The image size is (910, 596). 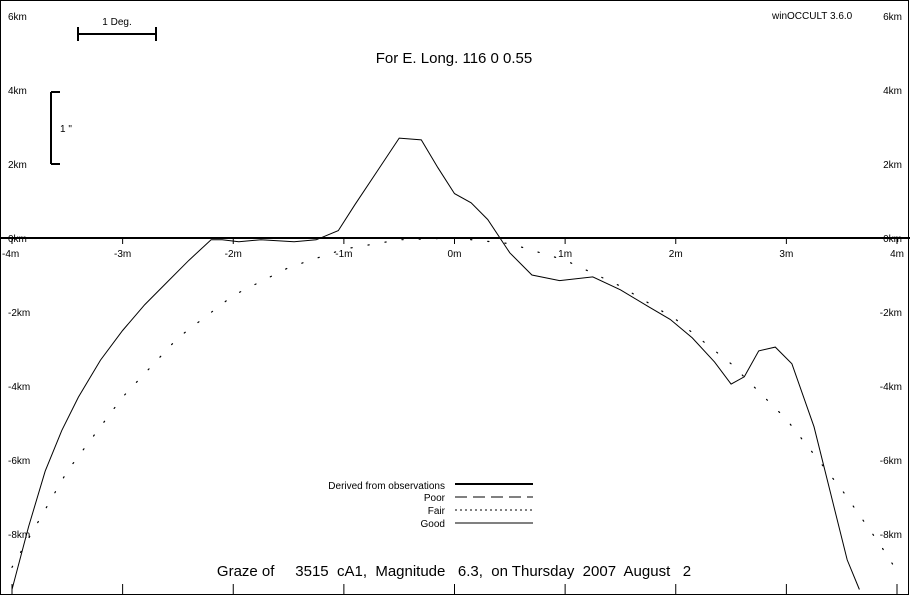 I want to click on legend-label-derived: Derived from observations, so click(x=386, y=486).